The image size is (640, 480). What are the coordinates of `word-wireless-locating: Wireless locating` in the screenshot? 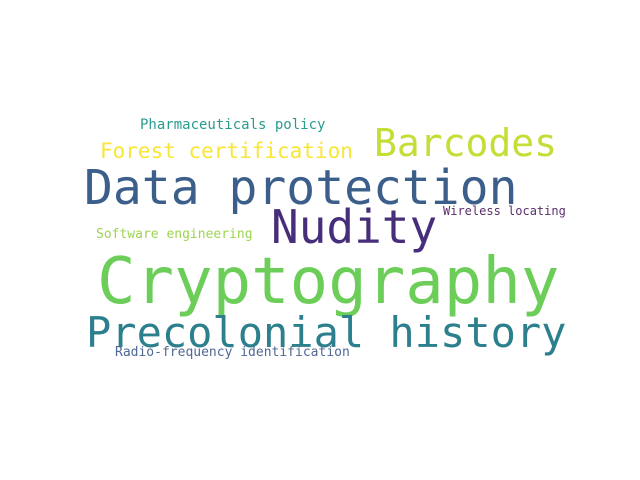 It's located at (504, 211).